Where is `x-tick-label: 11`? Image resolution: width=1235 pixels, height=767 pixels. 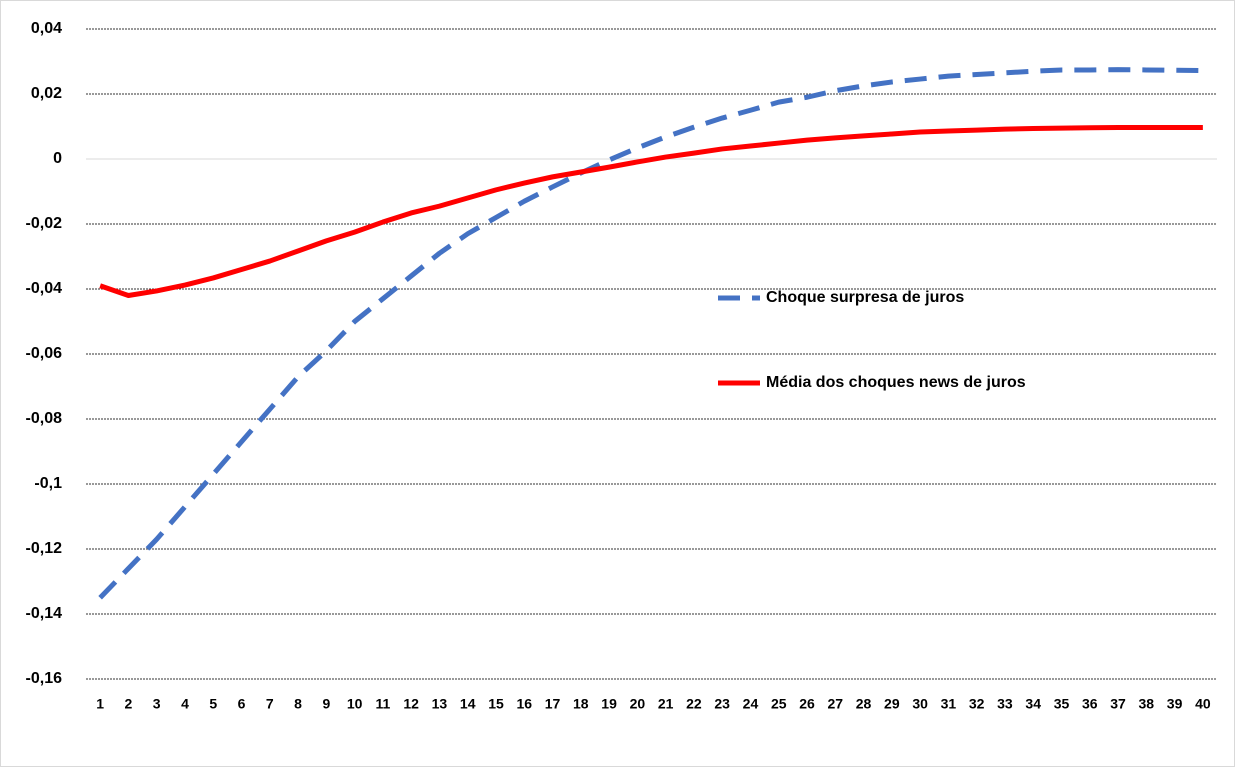 x-tick-label: 11 is located at coordinates (382, 704).